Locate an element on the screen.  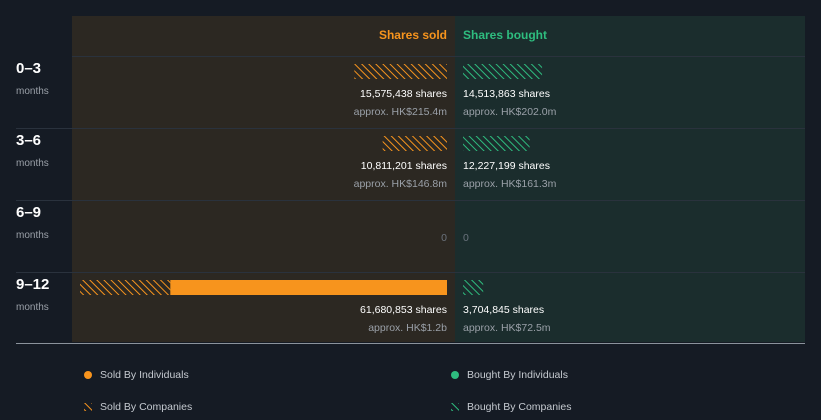
sold-shares-value: 15,575,438 shares is located at coordinates (403, 94).